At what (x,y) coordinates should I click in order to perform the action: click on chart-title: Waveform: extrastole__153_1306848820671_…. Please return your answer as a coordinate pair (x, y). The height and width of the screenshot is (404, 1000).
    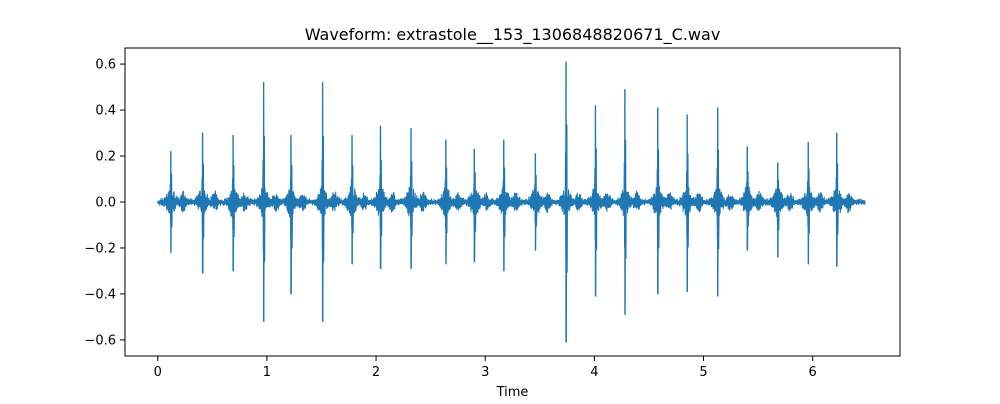
    Looking at the image, I should click on (513, 35).